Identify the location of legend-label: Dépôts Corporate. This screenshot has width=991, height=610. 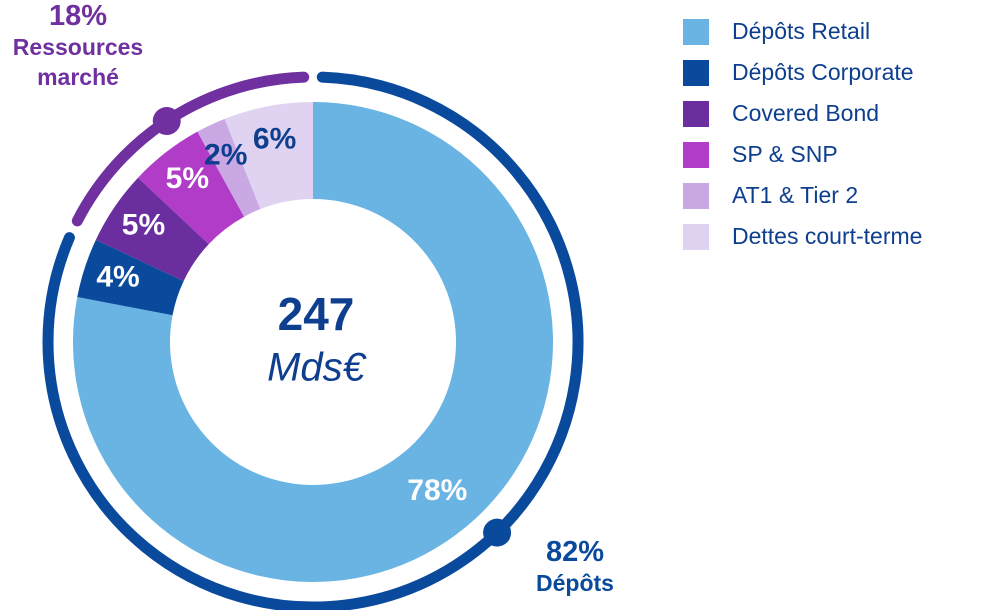
(823, 72).